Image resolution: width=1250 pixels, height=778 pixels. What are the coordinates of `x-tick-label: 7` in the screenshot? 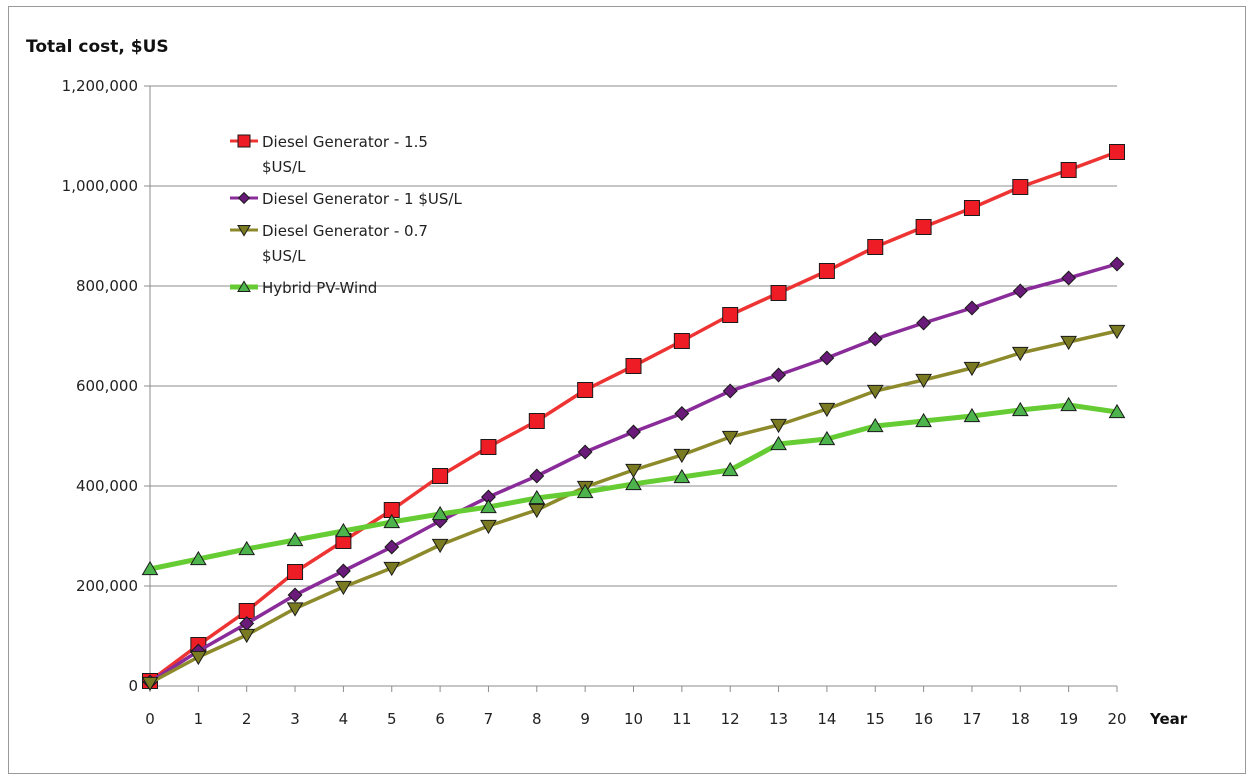 It's located at (489, 719).